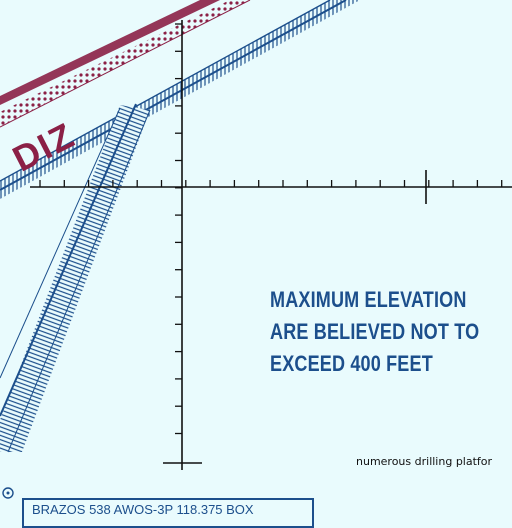 The width and height of the screenshot is (512, 528). What do you see at coordinates (271, 183) in the screenshot?
I see `grid-horizontal-ticks` at bounding box center [271, 183].